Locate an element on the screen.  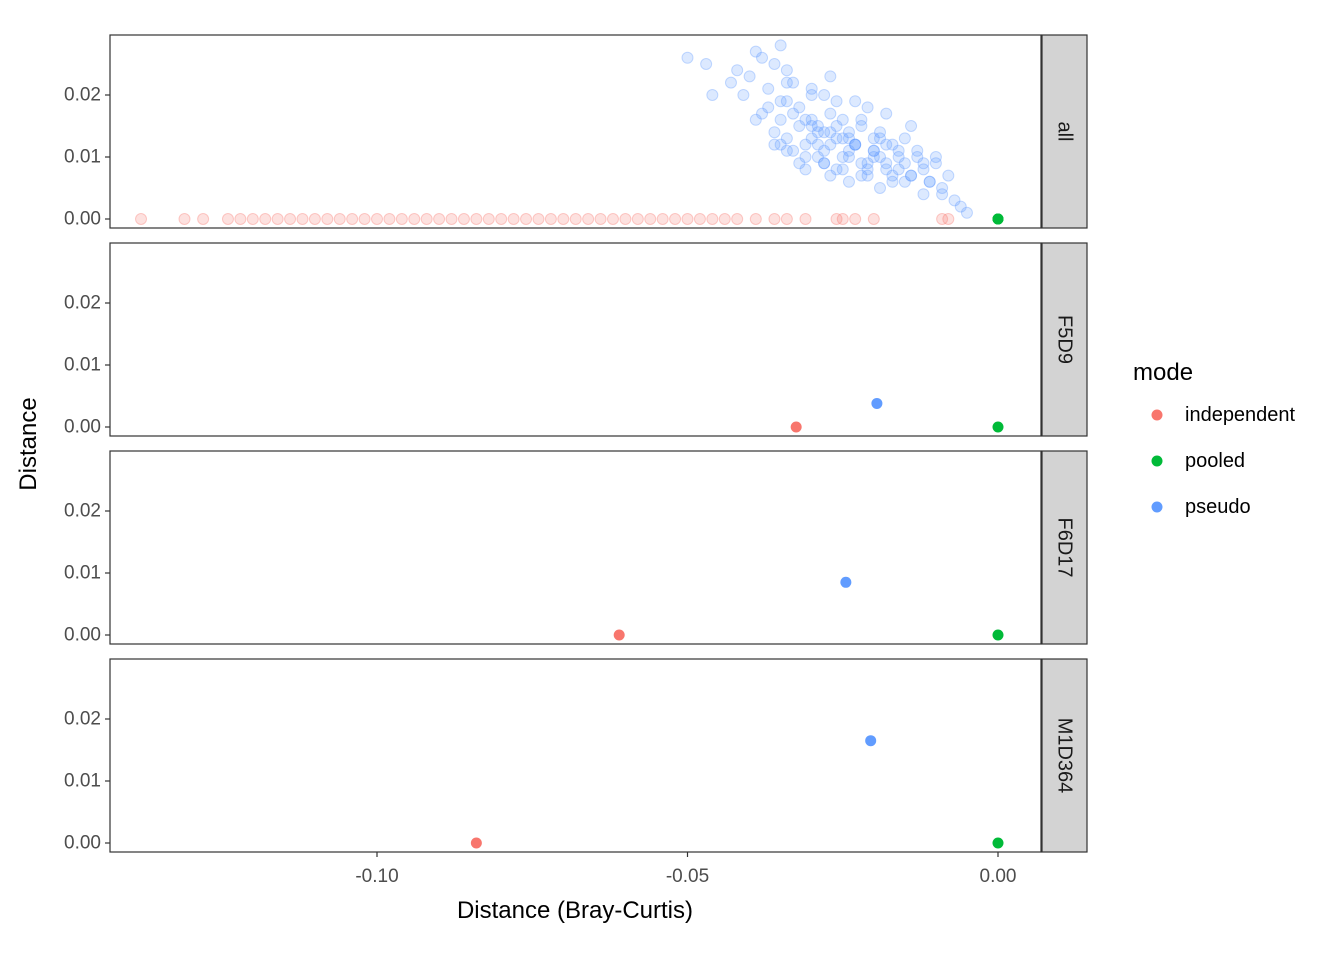
legend-entry-pseudo: pseudo is located at coordinates (1201, 507).